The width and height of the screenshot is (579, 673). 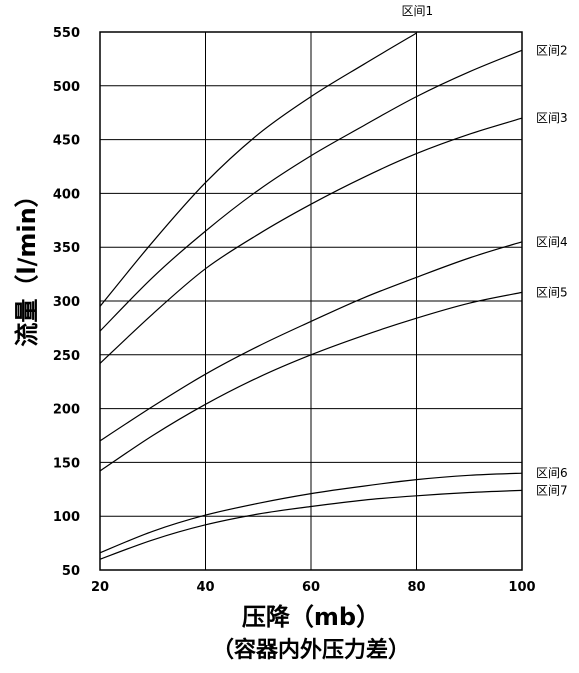 I want to click on series-label-7: 区间7, so click(x=552, y=490).